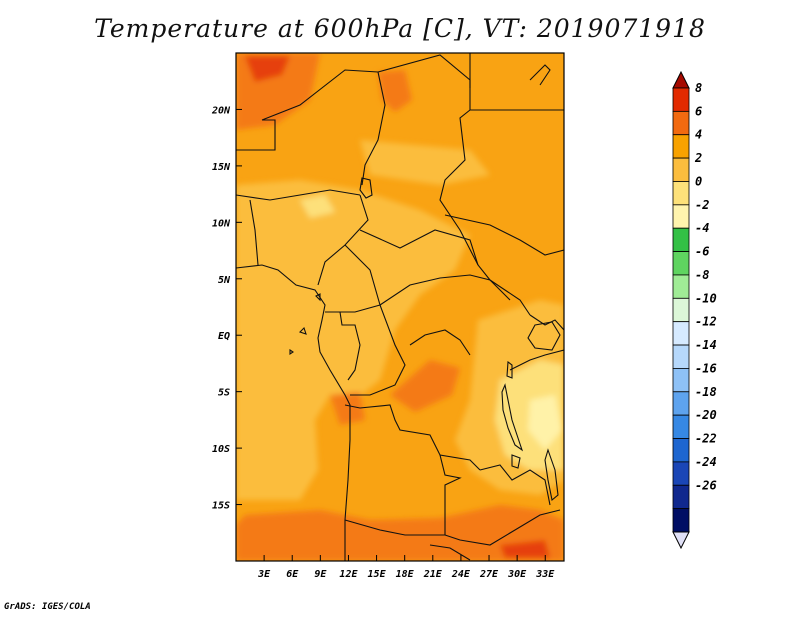 This screenshot has width=800, height=618. What do you see at coordinates (706, 368) in the screenshot?
I see `colorbar-label: -16` at bounding box center [706, 368].